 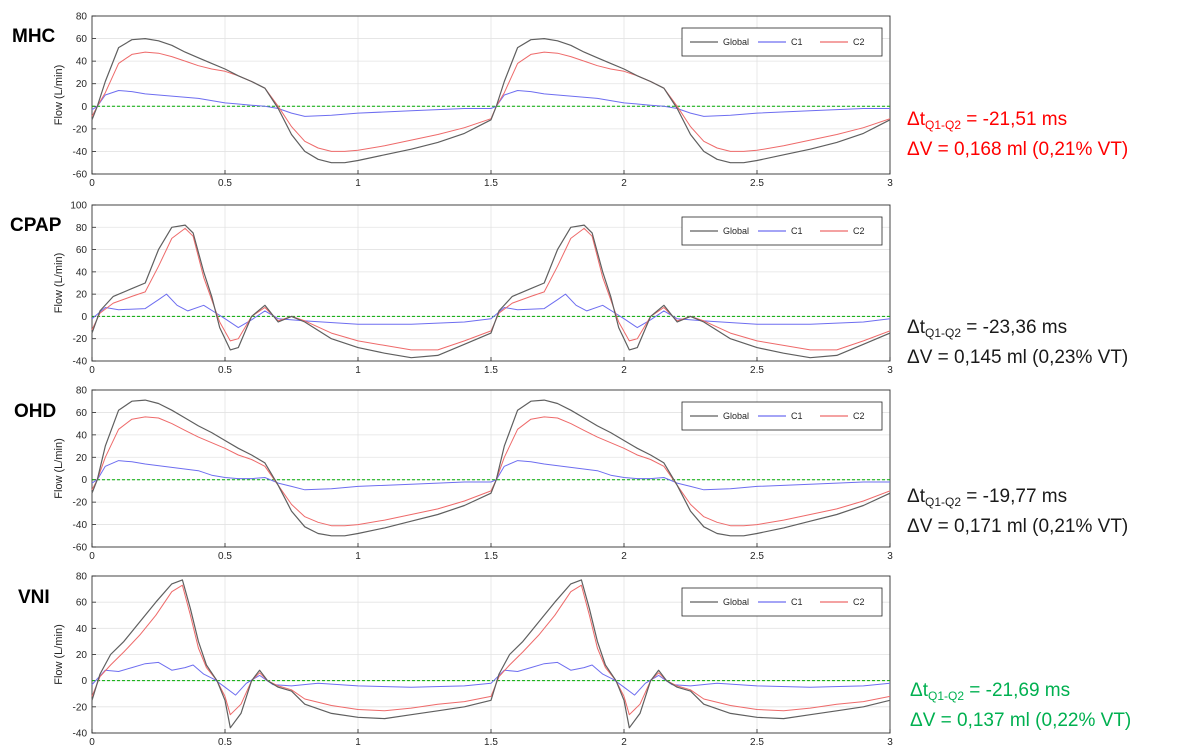 I want to click on y-tick-label: 100, so click(x=78, y=206).